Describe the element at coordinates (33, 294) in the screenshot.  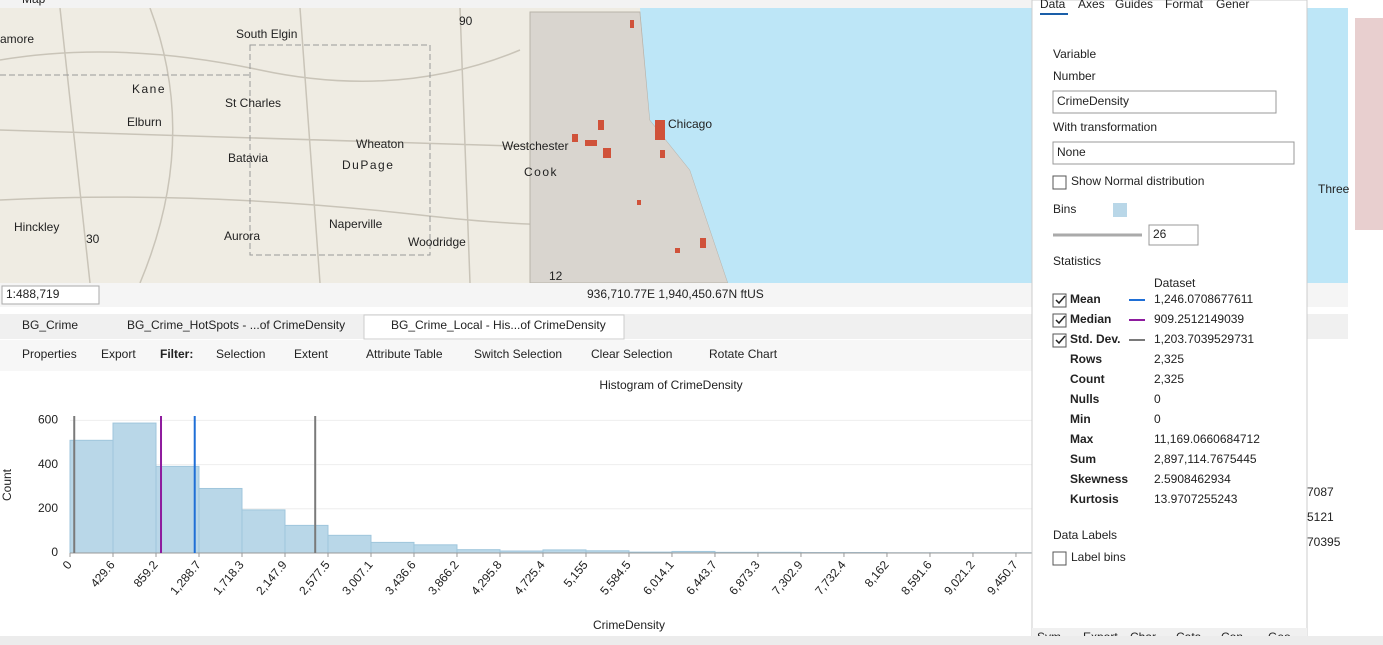
I see `scale: 1:488,719` at that location.